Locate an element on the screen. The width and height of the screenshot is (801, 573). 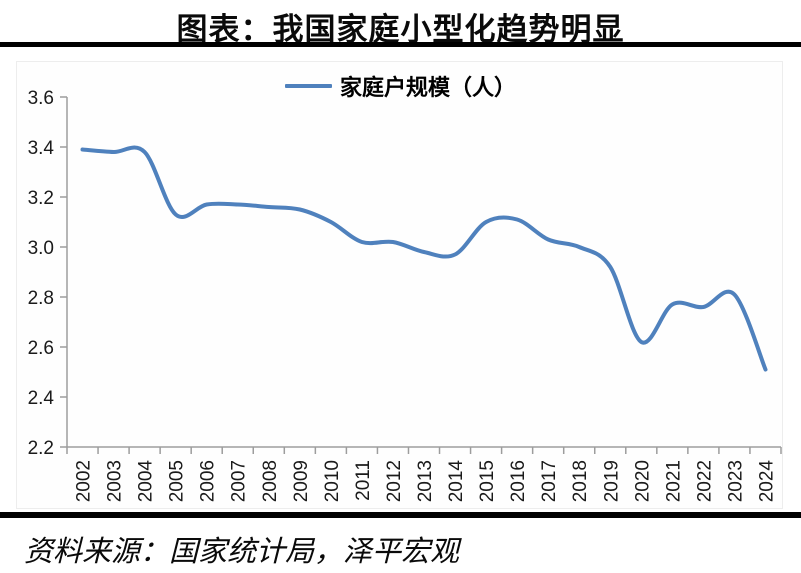
x-axis-tick-label: 2022 is located at coordinates (704, 481).